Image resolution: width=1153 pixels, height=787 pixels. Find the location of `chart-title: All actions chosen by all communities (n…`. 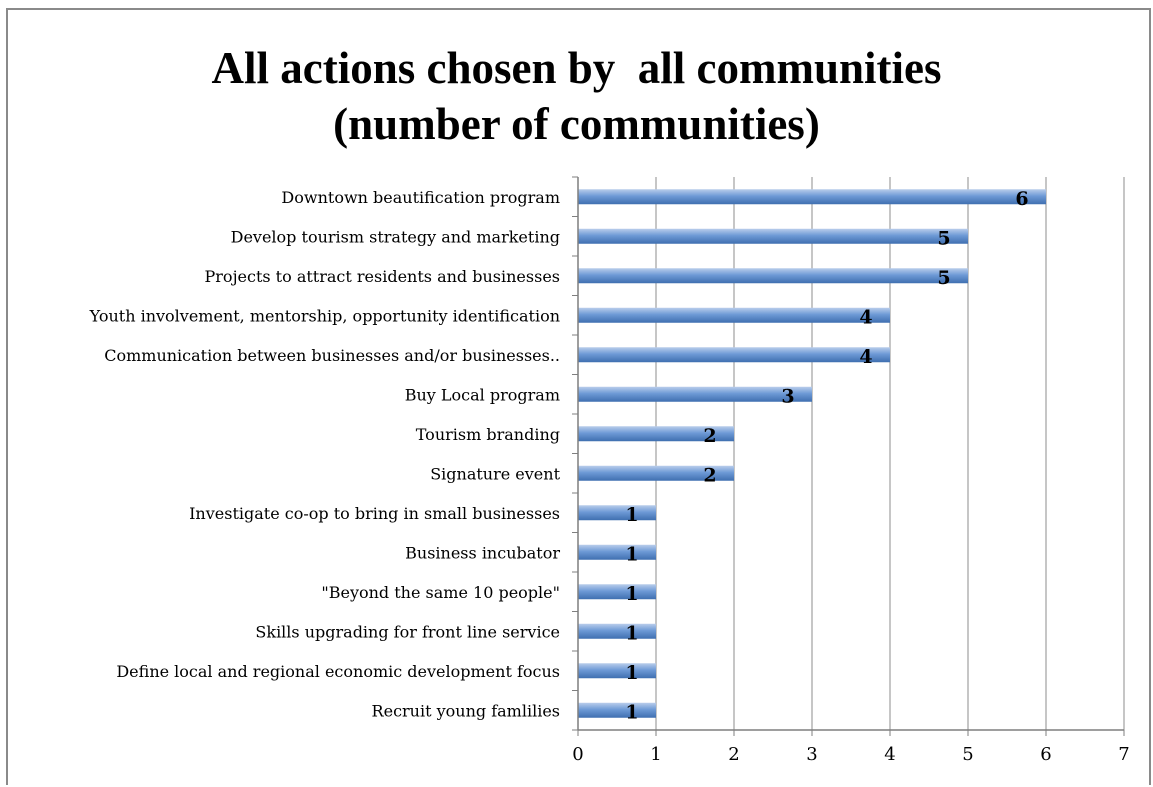

chart-title: All actions chosen by all communities (n… is located at coordinates (576, 96).